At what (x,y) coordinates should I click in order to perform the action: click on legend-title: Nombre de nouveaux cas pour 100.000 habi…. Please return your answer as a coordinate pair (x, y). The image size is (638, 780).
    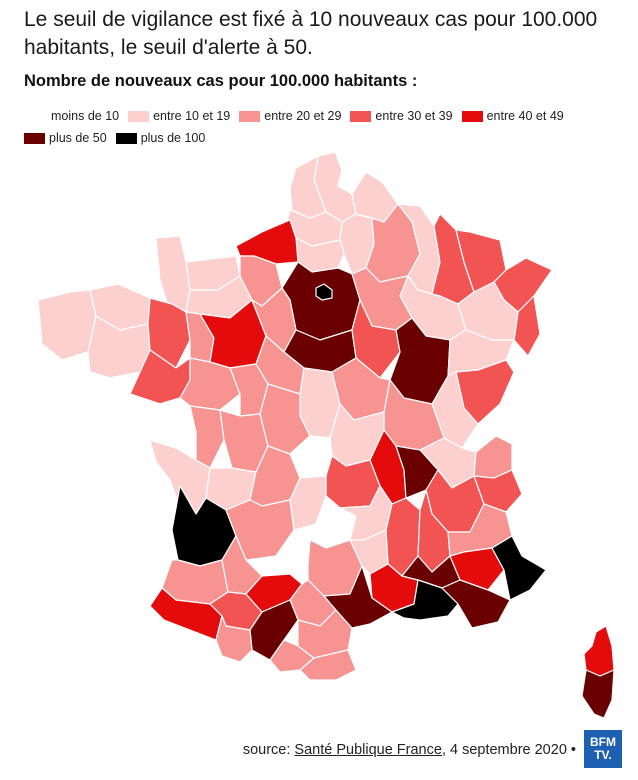
    Looking at the image, I should click on (221, 81).